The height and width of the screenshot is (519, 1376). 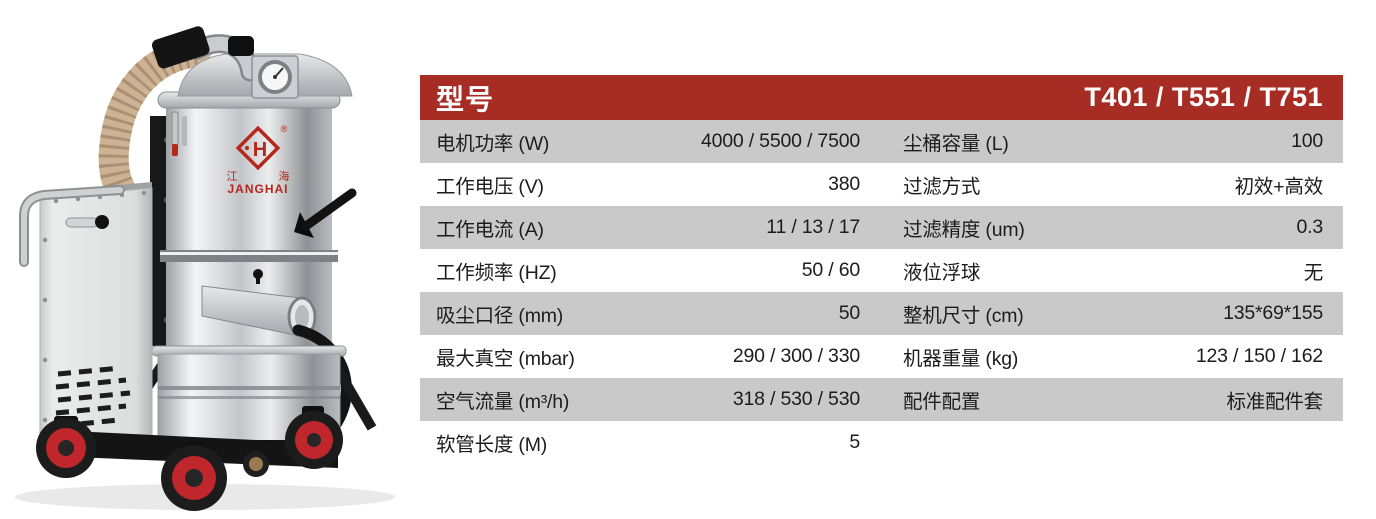 What do you see at coordinates (942, 187) in the screenshot?
I see `spec-label: 过滤方式` at bounding box center [942, 187].